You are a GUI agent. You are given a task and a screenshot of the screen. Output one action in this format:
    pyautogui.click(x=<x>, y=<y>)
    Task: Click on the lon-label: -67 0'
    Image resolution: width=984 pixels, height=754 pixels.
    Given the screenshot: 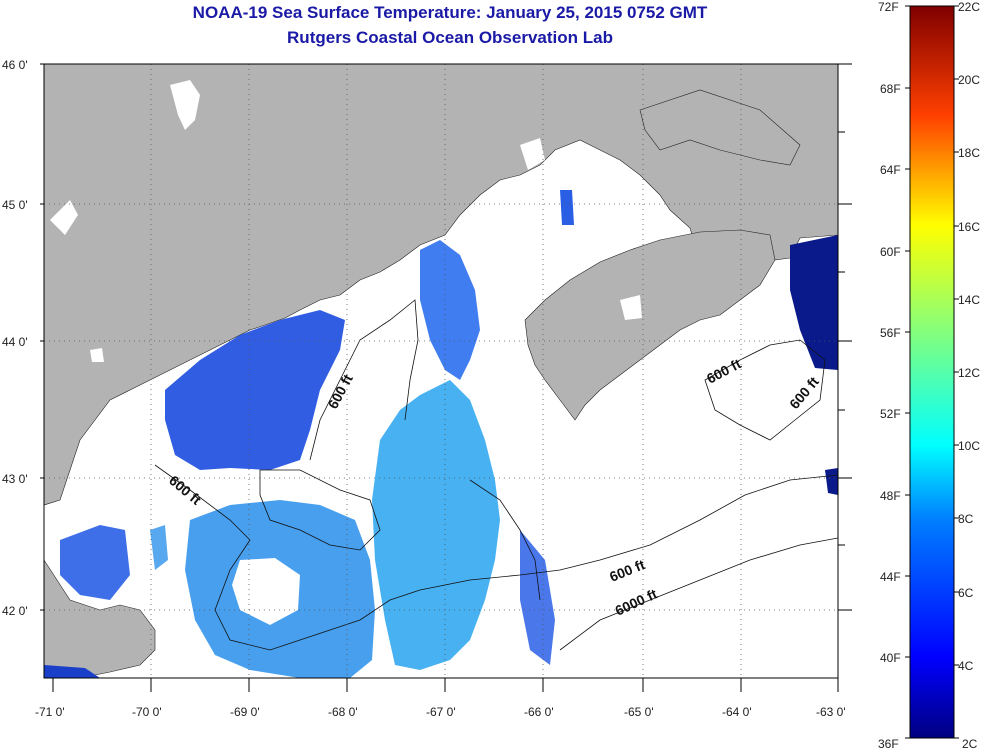 What is the action you would take?
    pyautogui.click(x=441, y=712)
    